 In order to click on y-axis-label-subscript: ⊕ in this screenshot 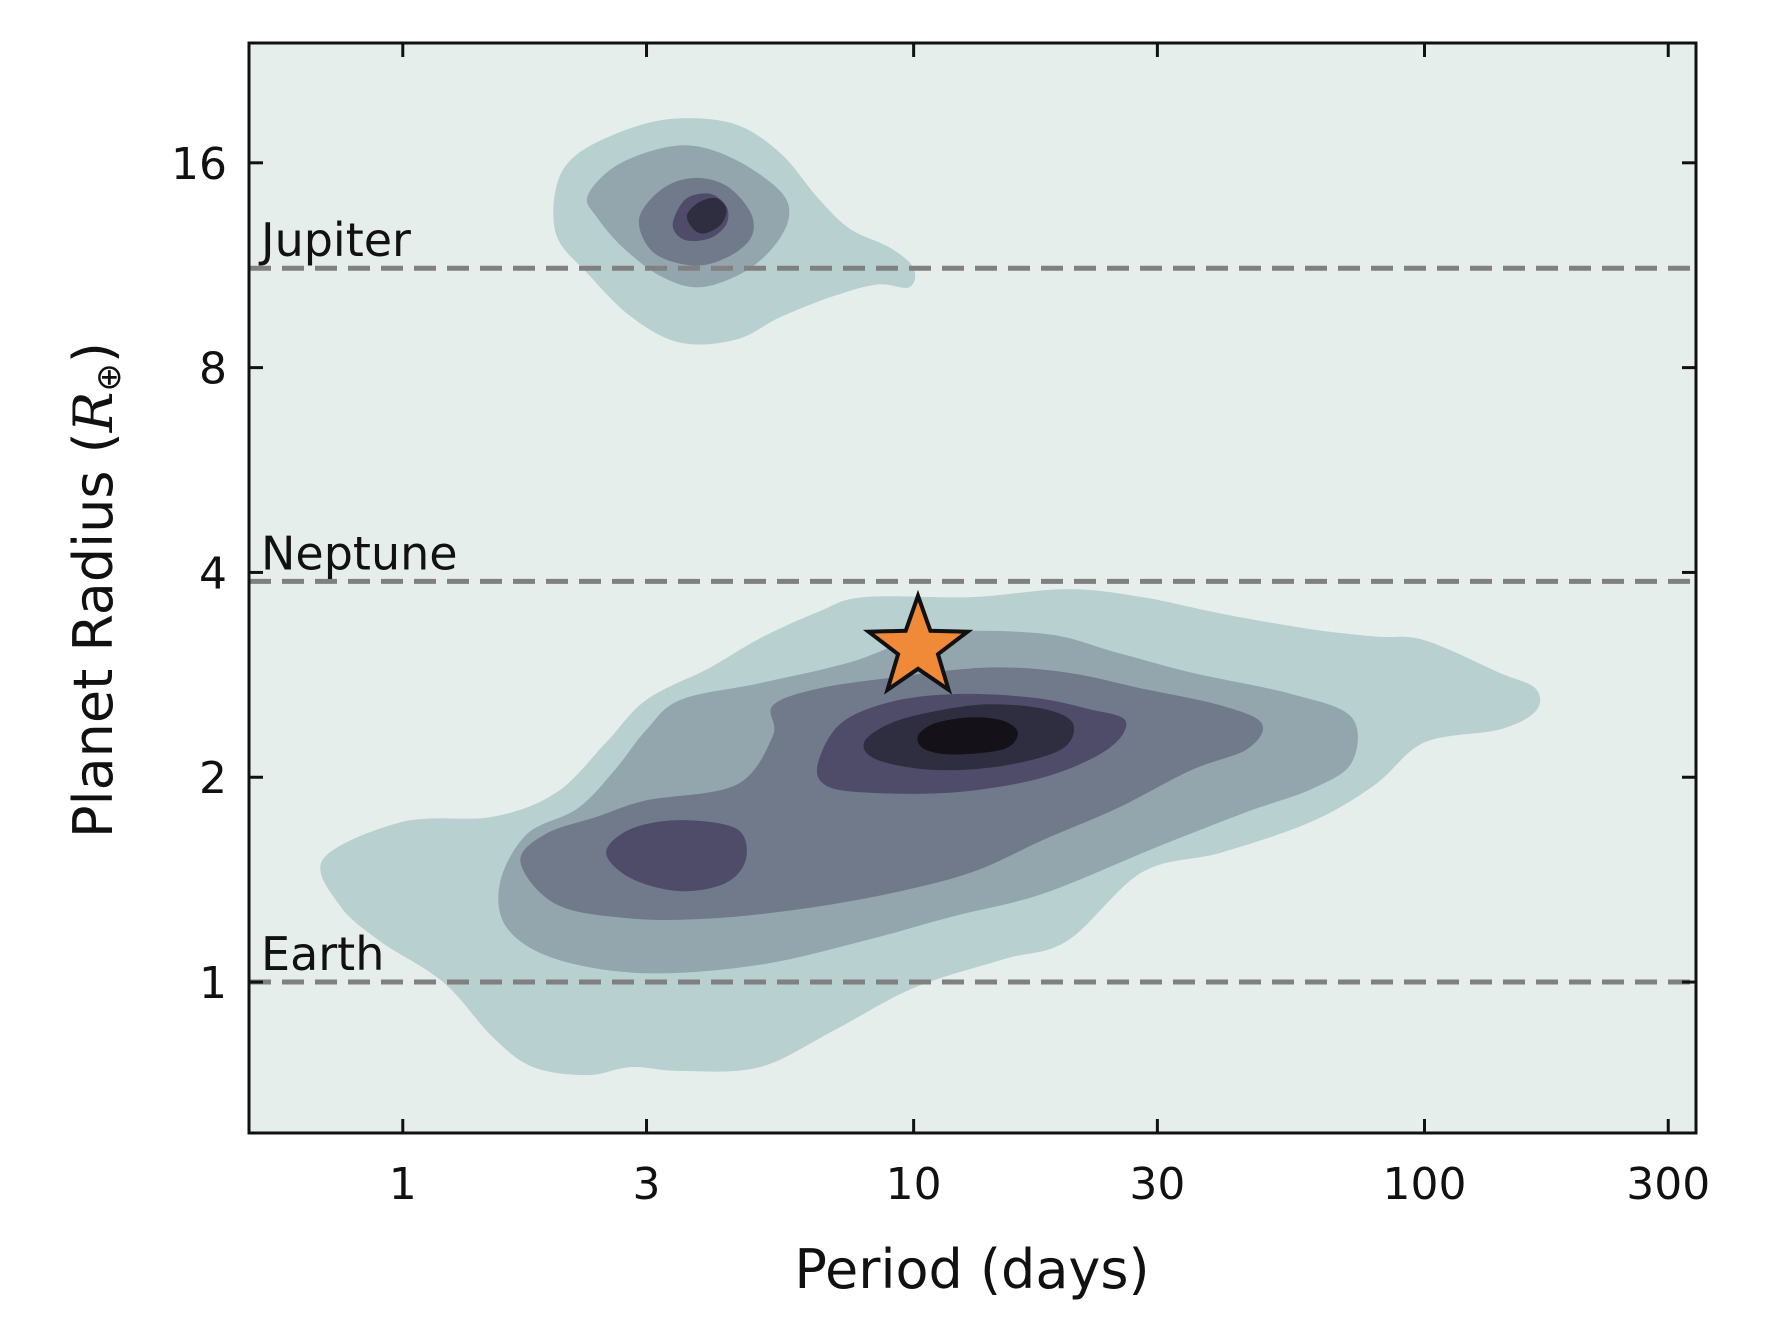, I will do `click(109, 377)`.